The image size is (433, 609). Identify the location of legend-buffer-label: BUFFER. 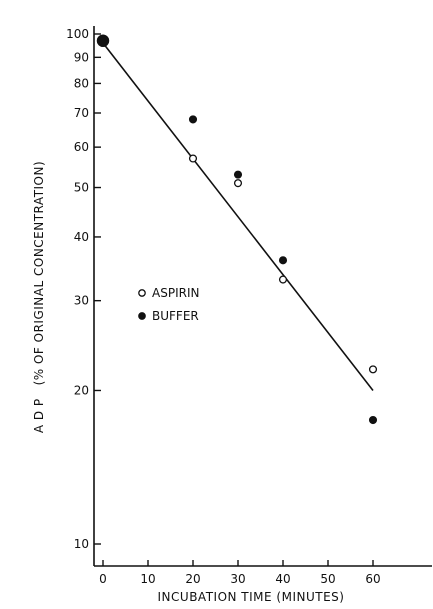
(175, 316).